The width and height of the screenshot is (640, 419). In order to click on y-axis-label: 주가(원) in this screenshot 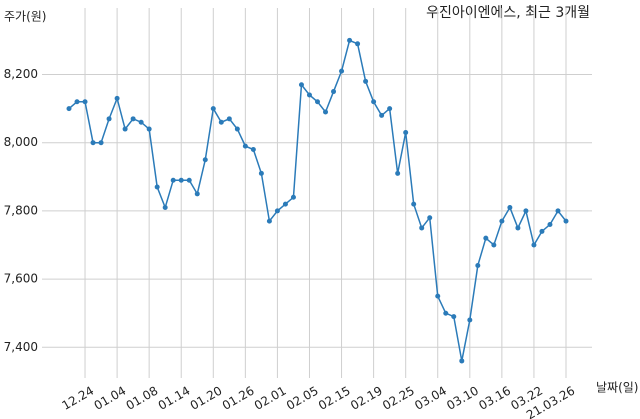, I will do `click(25, 17)`.